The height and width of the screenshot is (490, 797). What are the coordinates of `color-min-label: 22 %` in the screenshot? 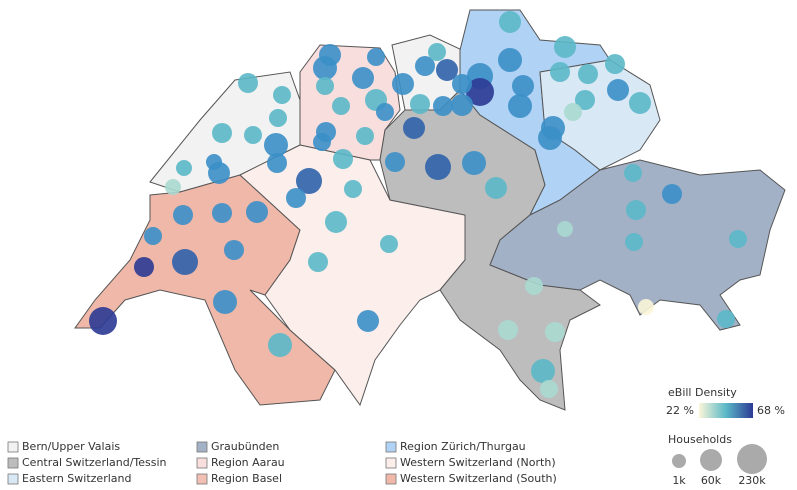 It's located at (680, 410).